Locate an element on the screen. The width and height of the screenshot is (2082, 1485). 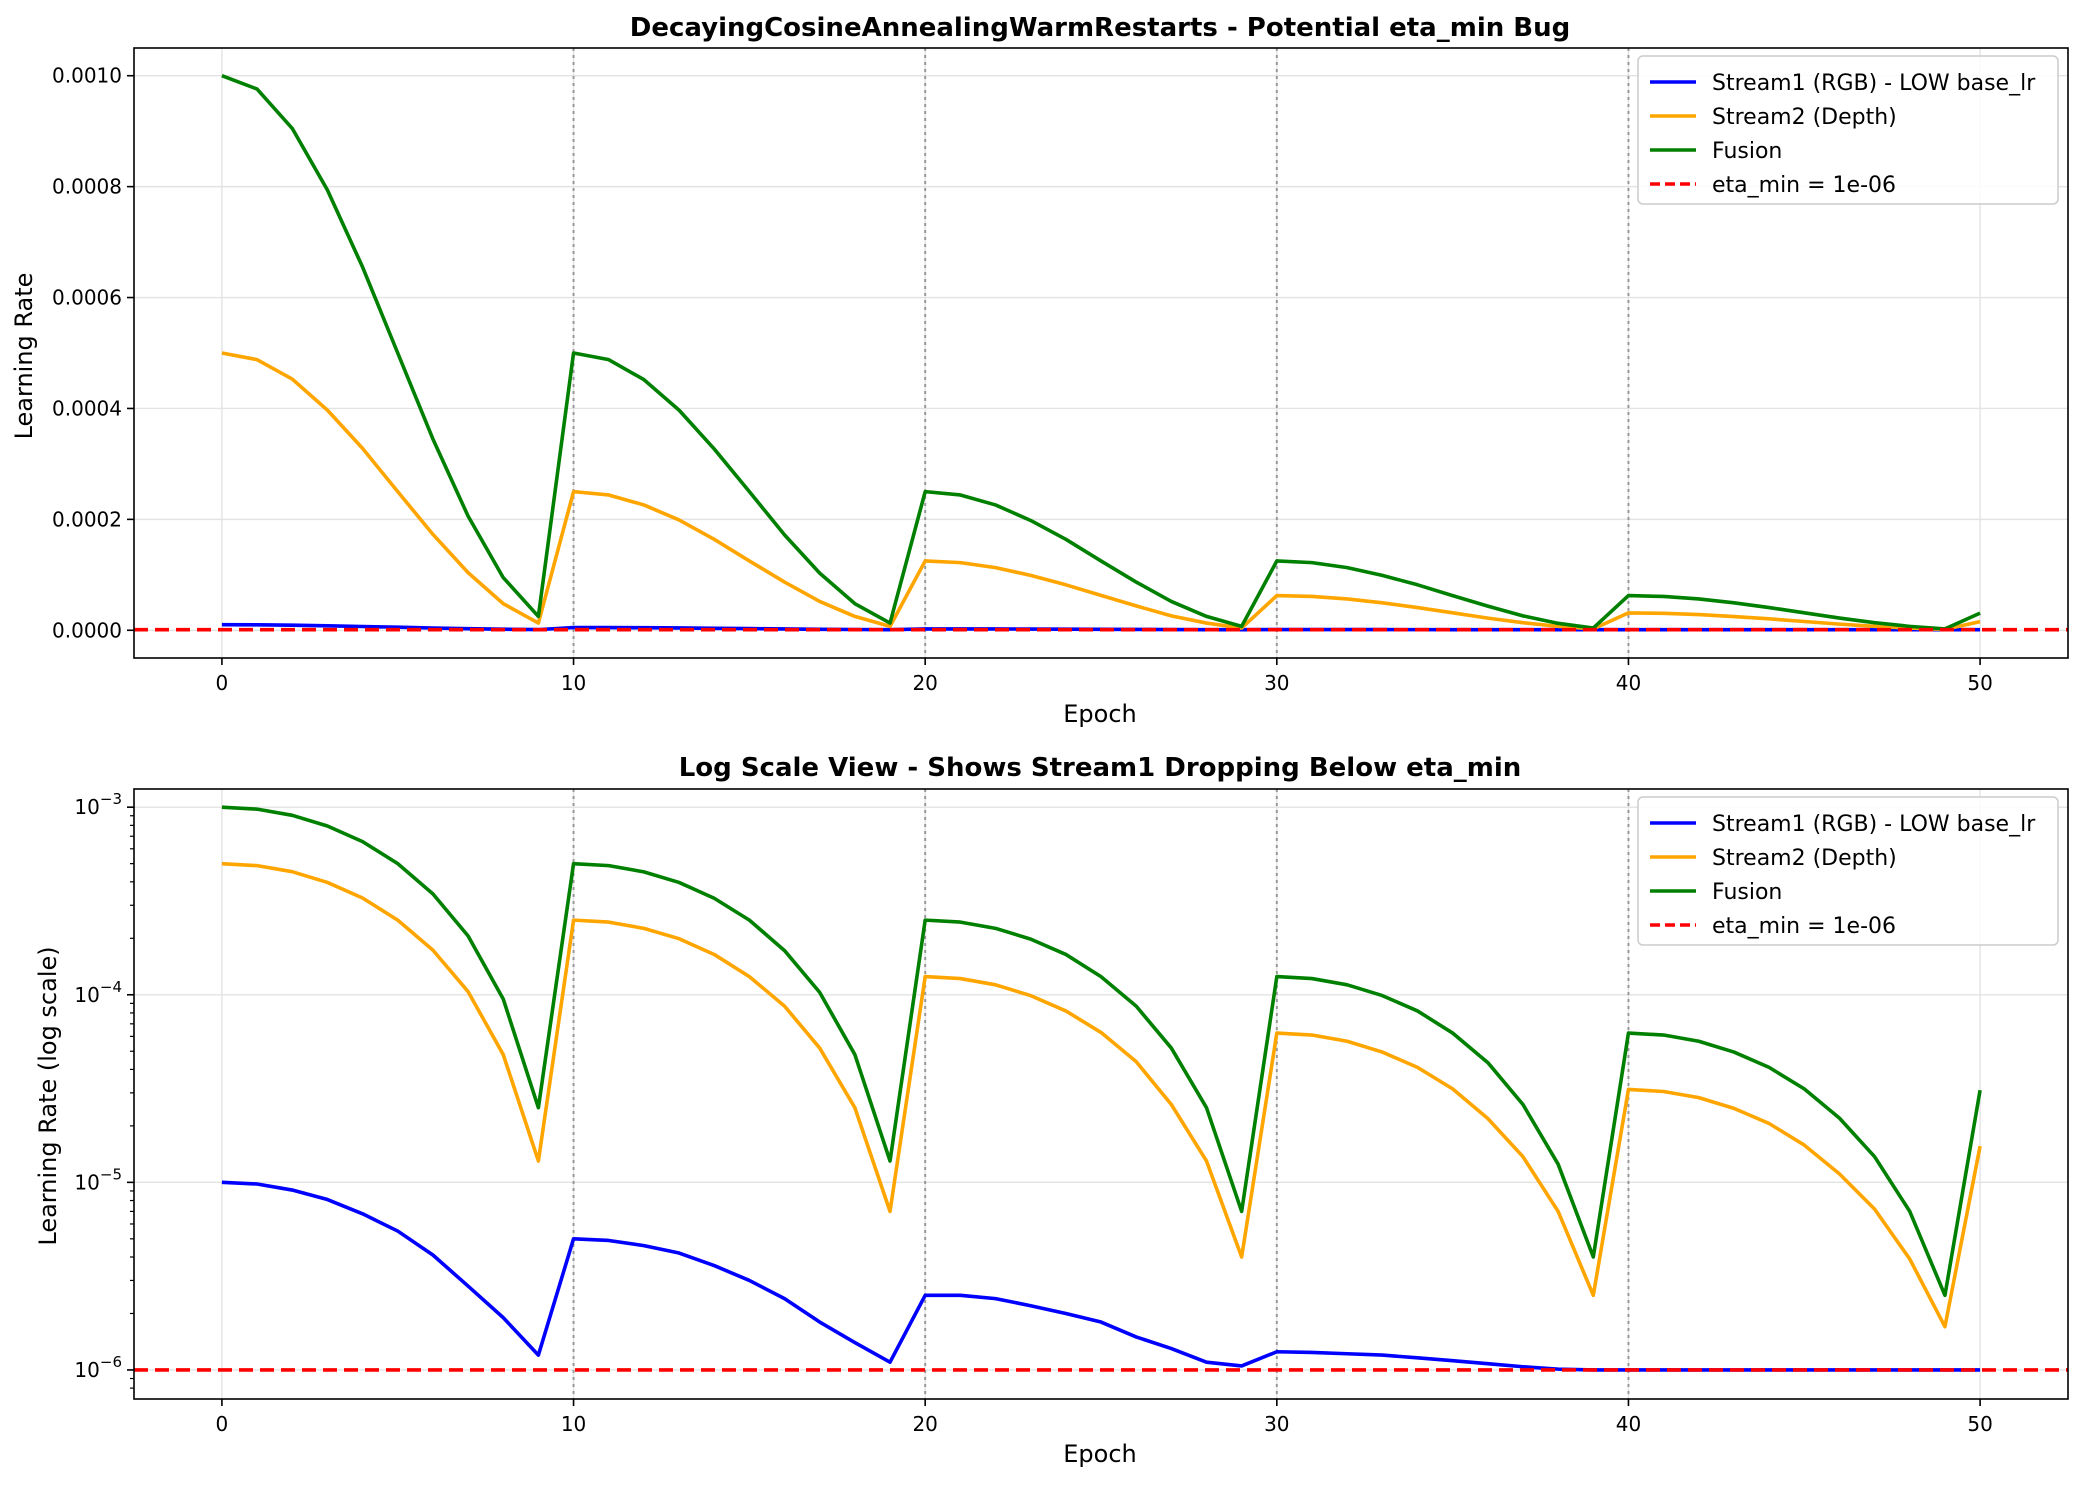
y-axis-label: Learning Rate (log scale) is located at coordinates (48, 1095).